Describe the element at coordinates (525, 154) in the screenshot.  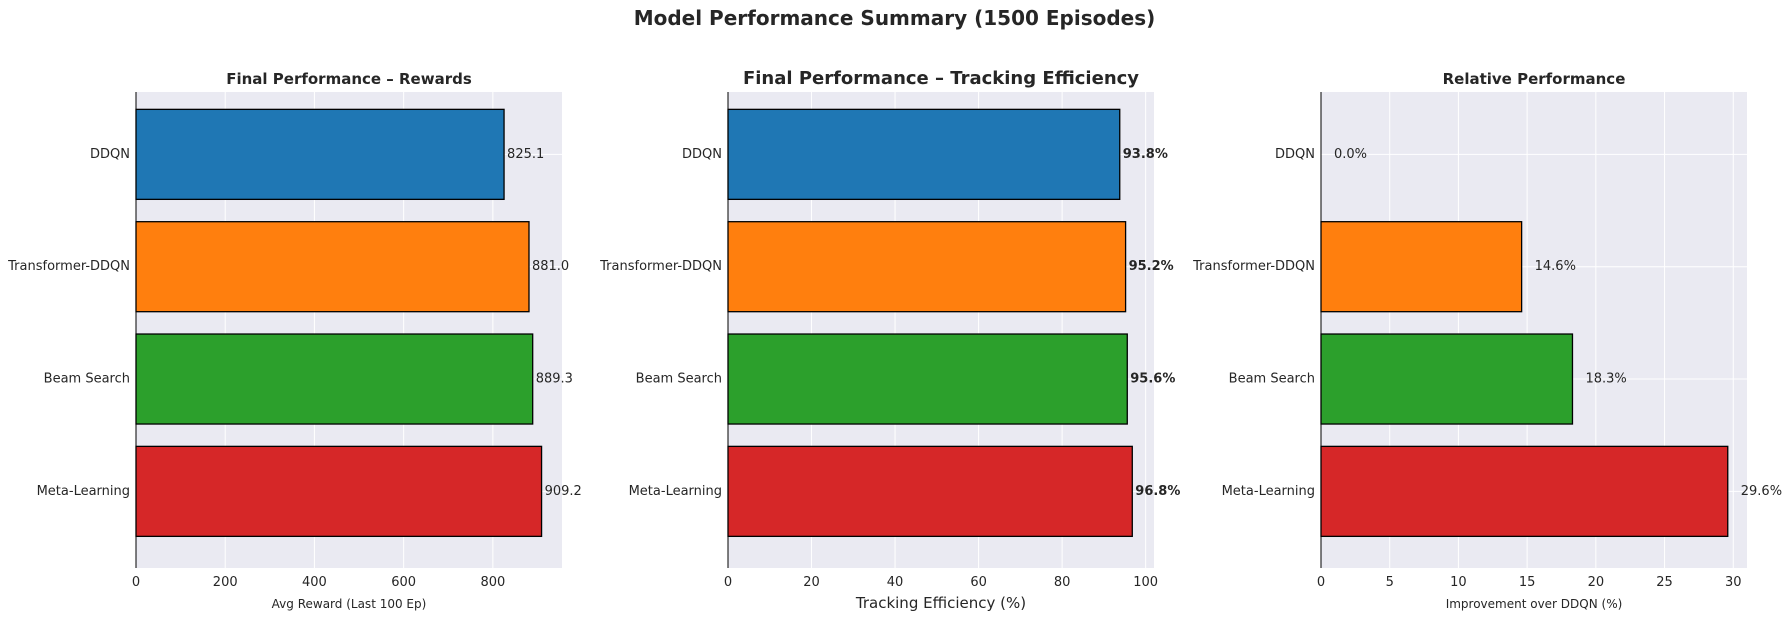
I see `value-label: 825.1` at that location.